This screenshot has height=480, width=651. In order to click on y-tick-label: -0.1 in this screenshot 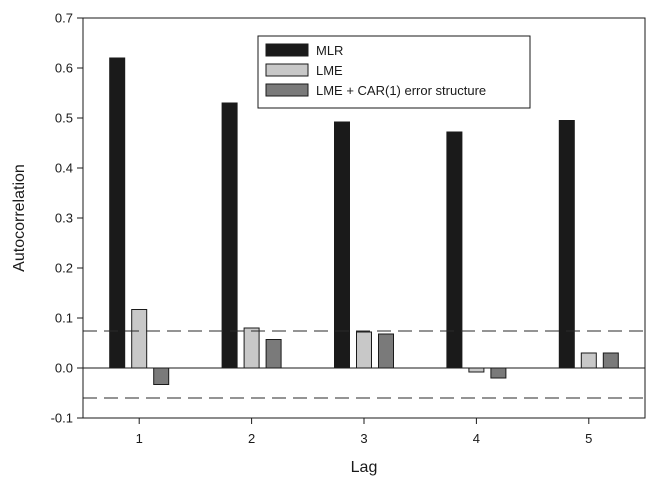, I will do `click(62, 418)`.